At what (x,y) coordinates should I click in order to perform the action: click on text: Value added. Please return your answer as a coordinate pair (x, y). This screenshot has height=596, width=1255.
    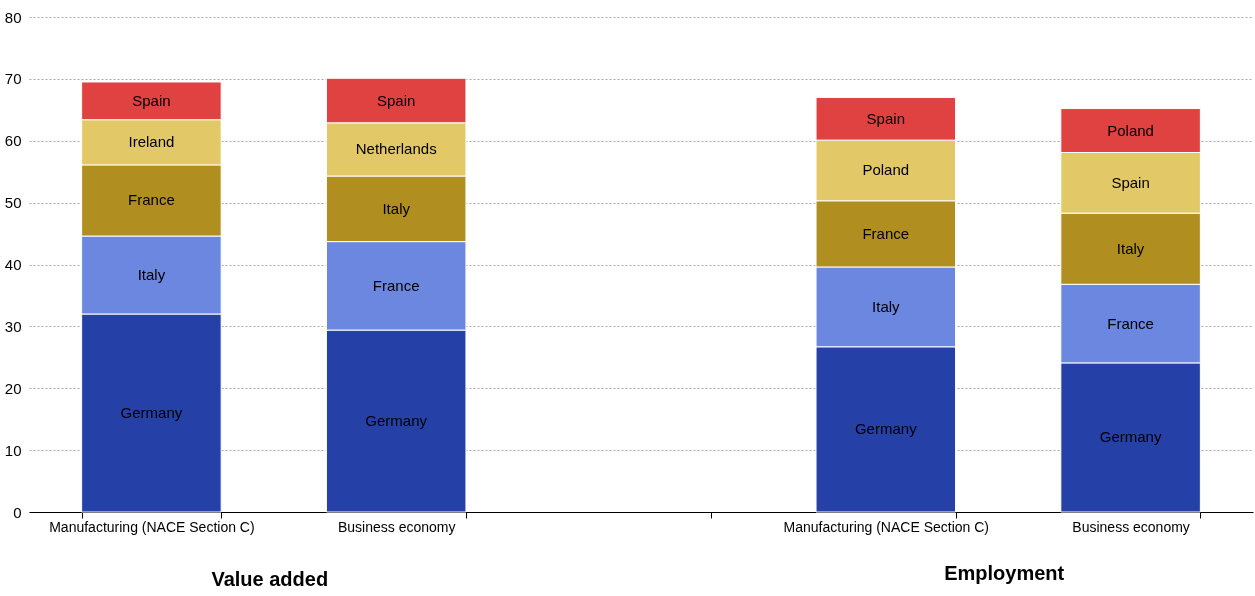
    Looking at the image, I should click on (270, 579).